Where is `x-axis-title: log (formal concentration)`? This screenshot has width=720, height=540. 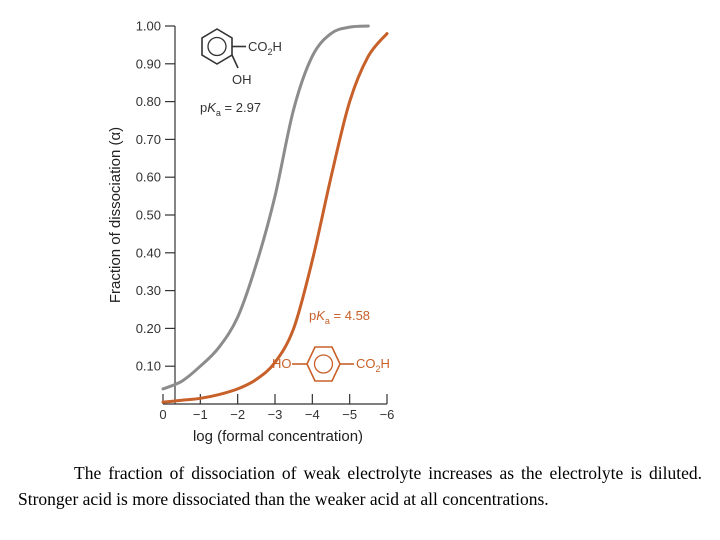 x-axis-title: log (formal concentration) is located at coordinates (278, 436).